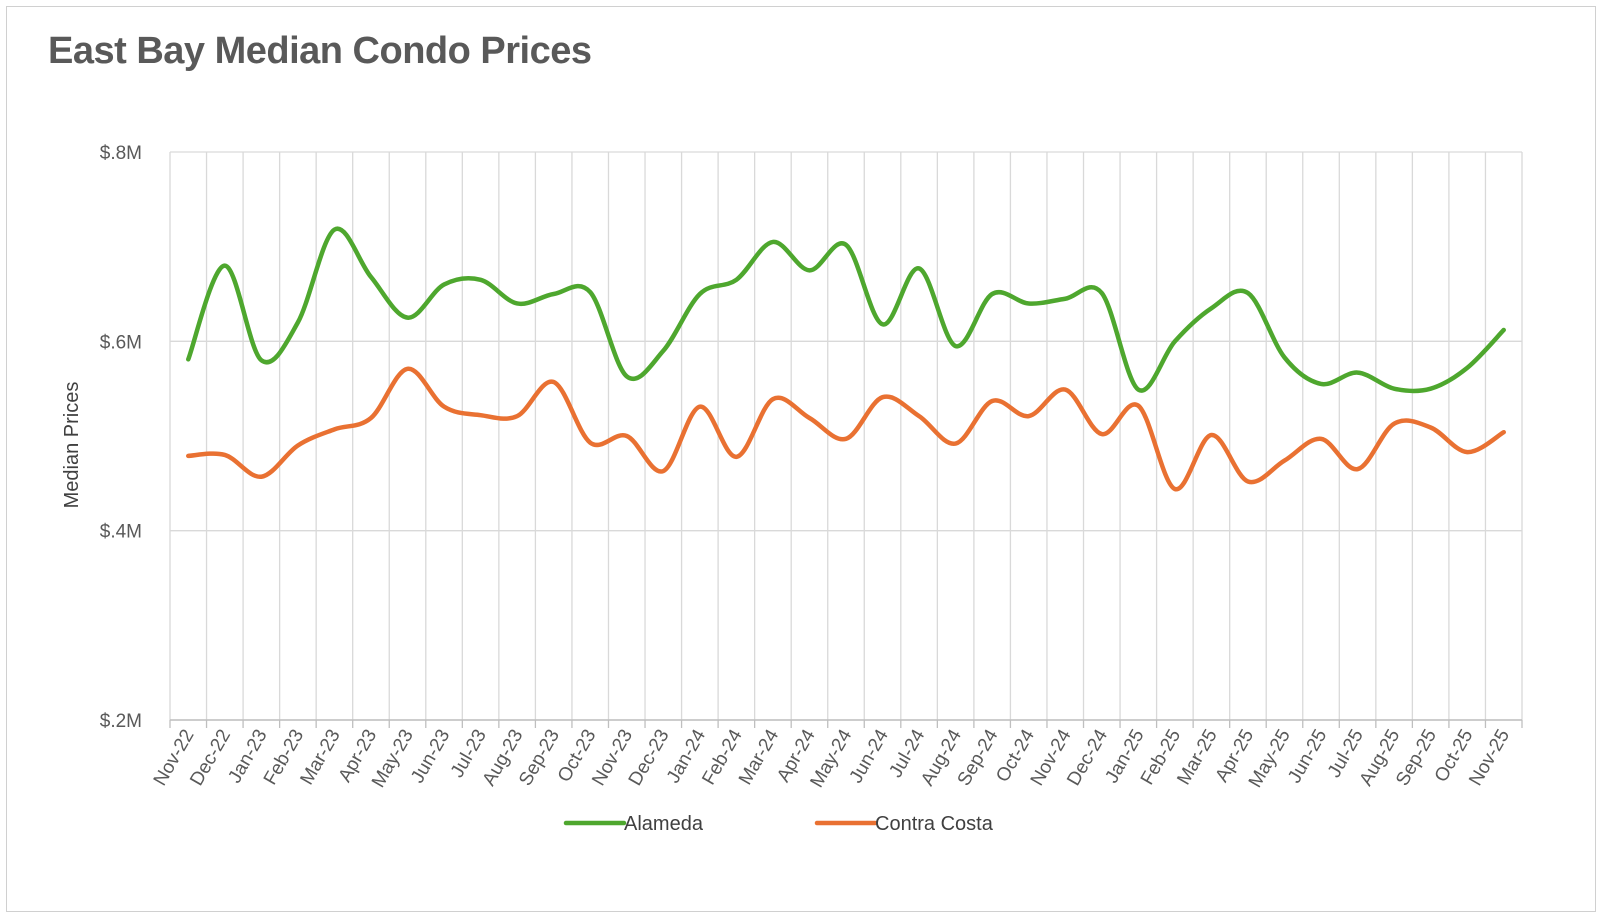  Describe the element at coordinates (846, 310) in the screenshot. I see `series-line-alameda` at that location.